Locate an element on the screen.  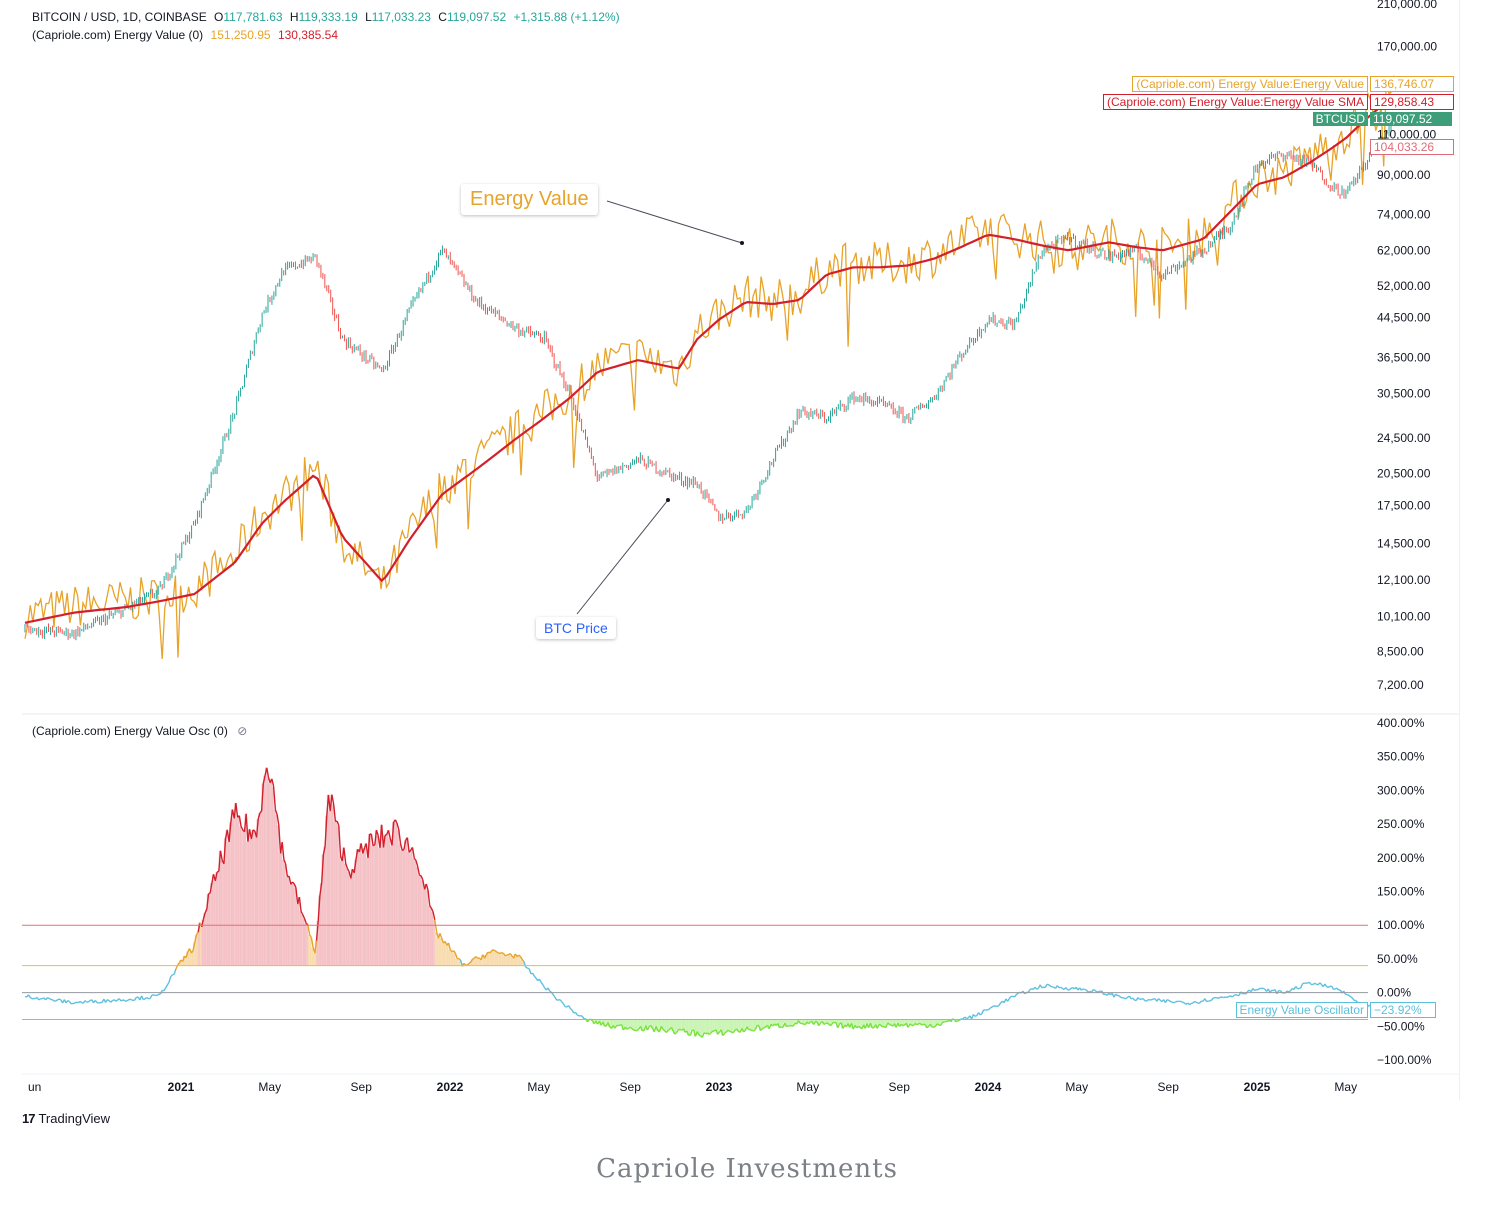
oscillator-name: (Capriole.com) Energy Value Osc (0) is located at coordinates (130, 731).